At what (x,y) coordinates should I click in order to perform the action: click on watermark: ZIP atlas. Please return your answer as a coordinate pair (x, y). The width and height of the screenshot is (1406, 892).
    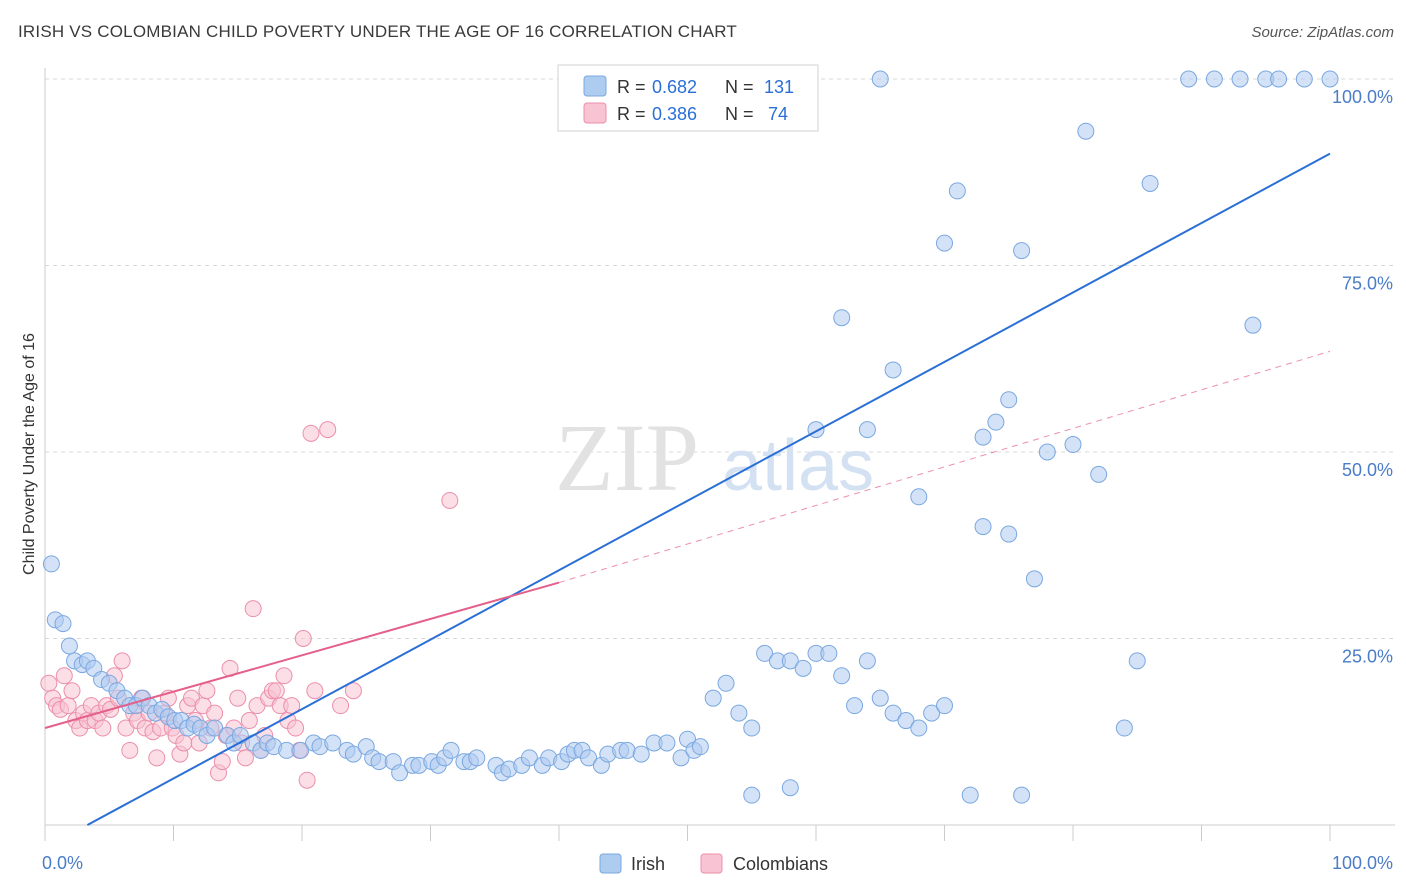
    Looking at the image, I should click on (714, 457).